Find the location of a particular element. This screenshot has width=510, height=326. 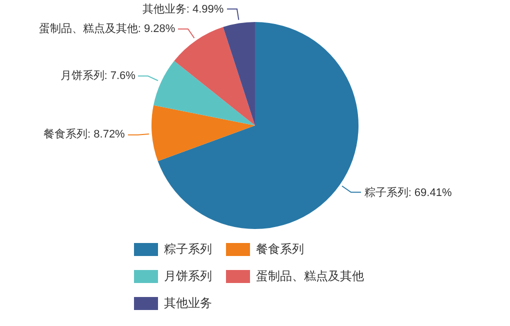

data-label: 餐食系列: 8.72% is located at coordinates (85, 134).